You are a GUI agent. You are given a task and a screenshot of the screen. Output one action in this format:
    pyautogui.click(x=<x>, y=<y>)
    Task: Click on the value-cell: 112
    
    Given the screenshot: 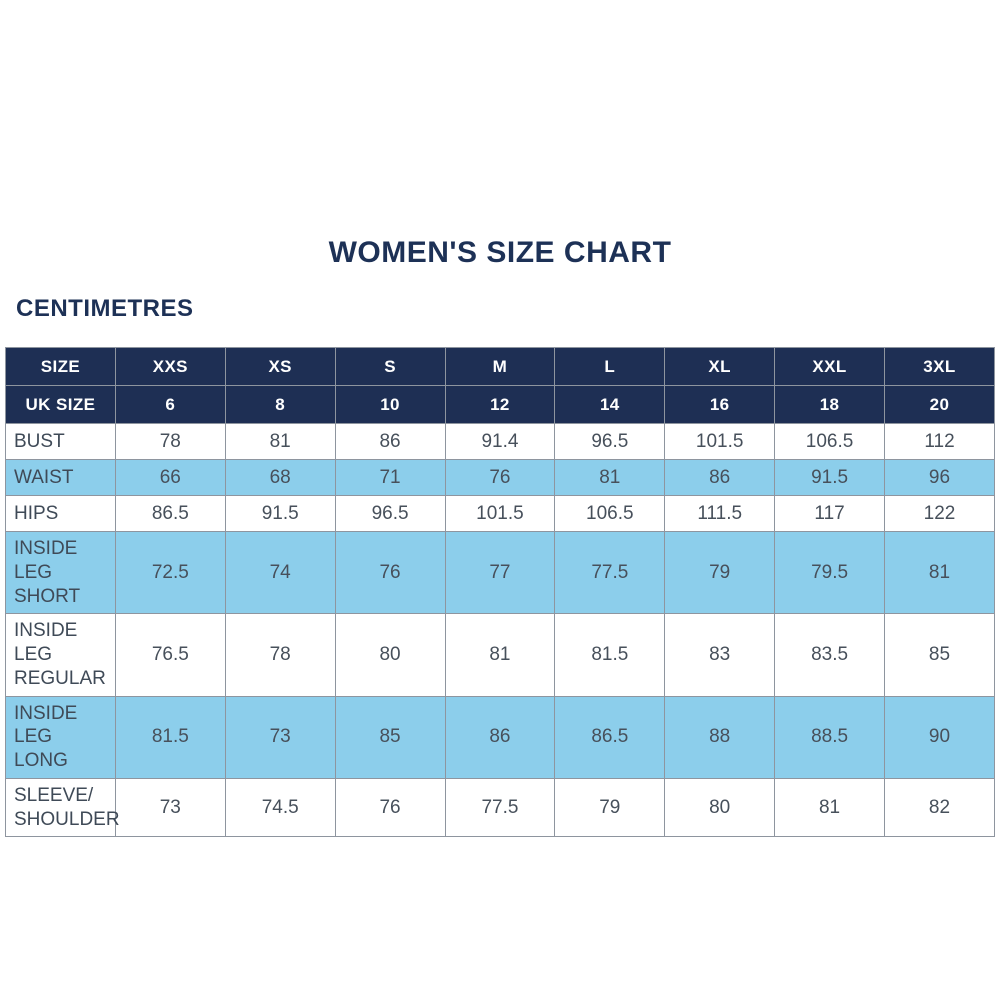 What is the action you would take?
    pyautogui.click(x=939, y=441)
    